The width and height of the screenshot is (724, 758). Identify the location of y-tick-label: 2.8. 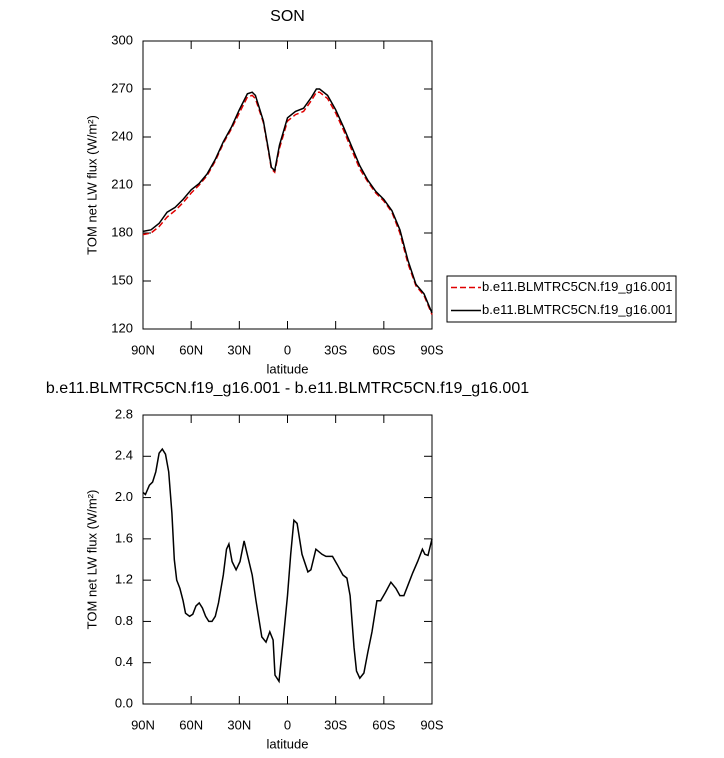
(124, 413).